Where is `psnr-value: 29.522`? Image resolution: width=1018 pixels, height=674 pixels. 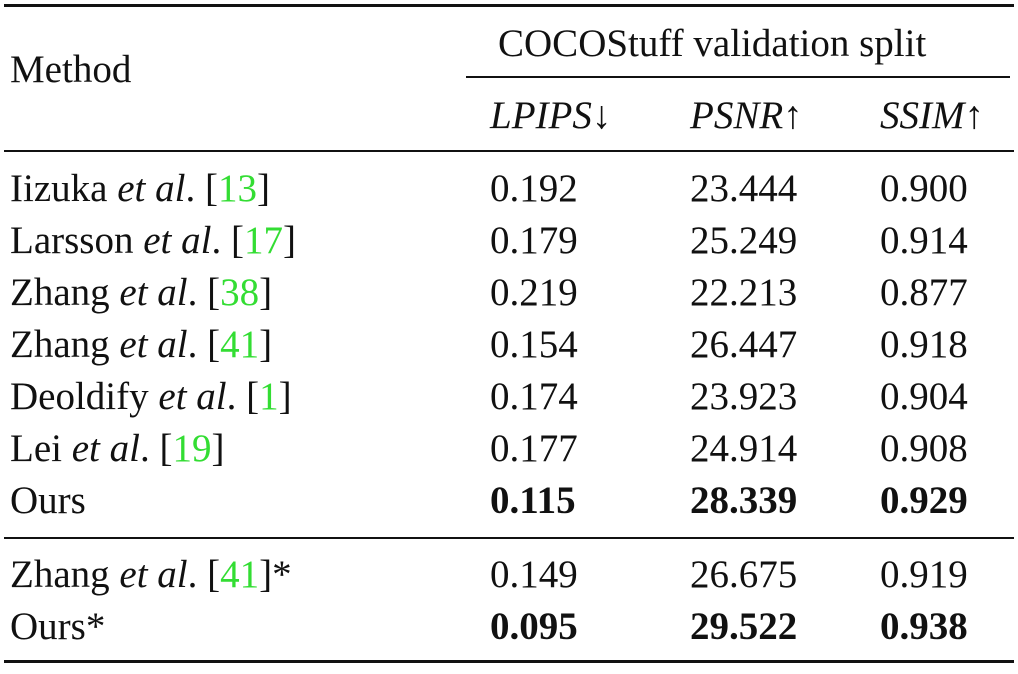
psnr-value: 29.522 is located at coordinates (744, 626).